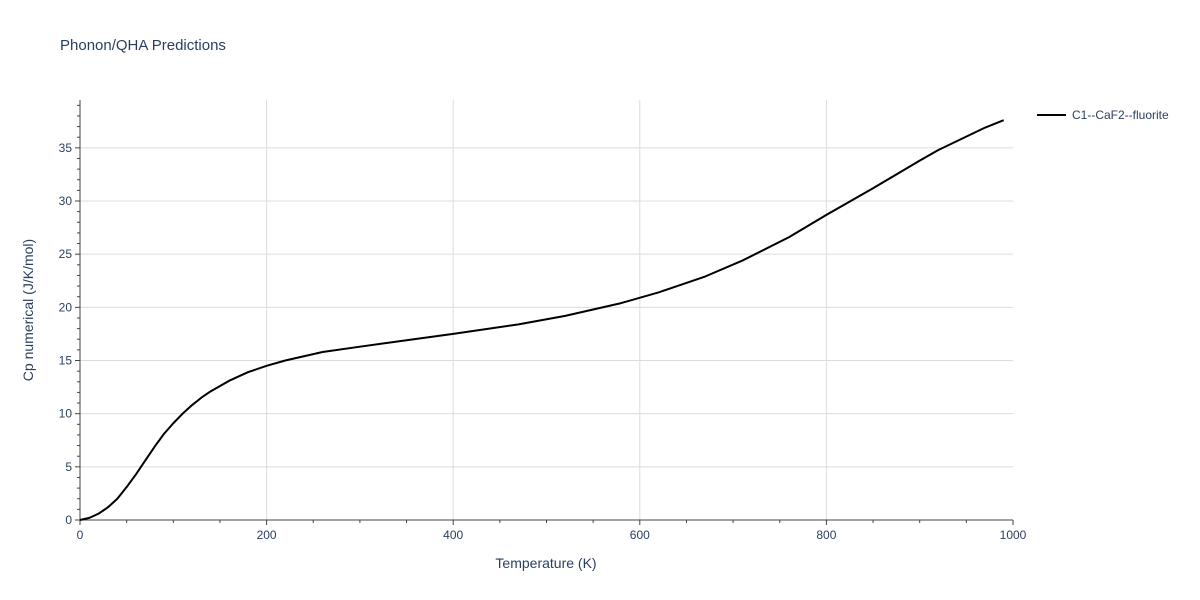 Image resolution: width=1200 pixels, height=600 pixels. What do you see at coordinates (545, 563) in the screenshot?
I see `x-axis-title: Temperature (K)` at bounding box center [545, 563].